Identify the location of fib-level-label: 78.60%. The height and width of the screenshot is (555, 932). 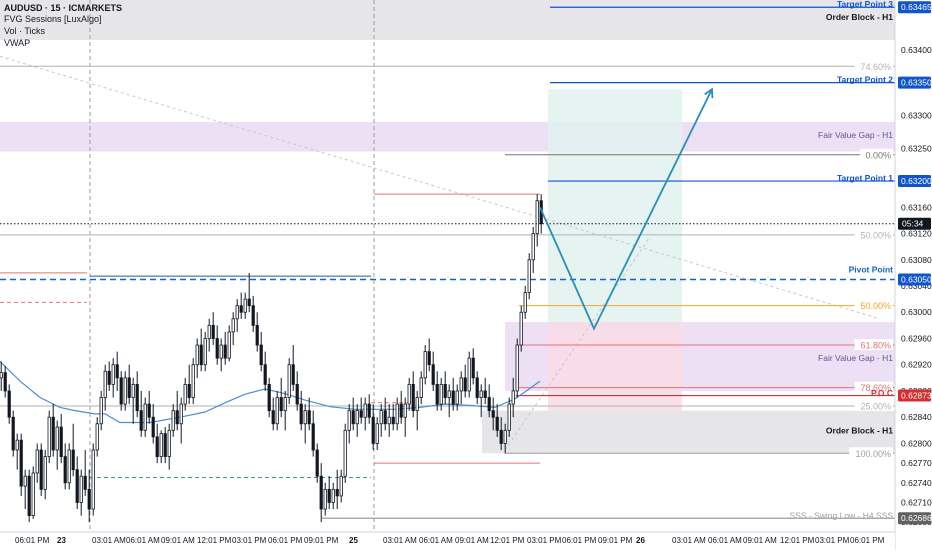
(875, 388).